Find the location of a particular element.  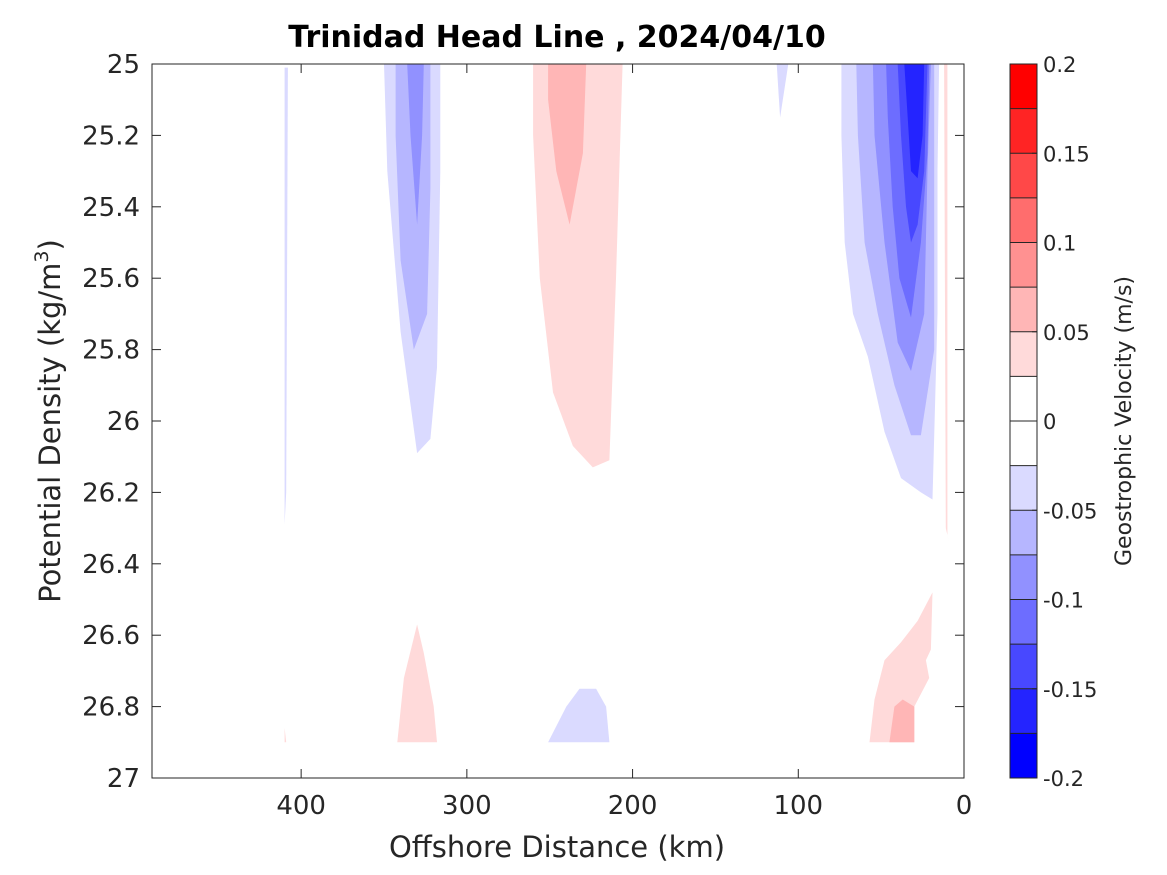

colorbar-tick-label: 0 is located at coordinates (1049, 422).